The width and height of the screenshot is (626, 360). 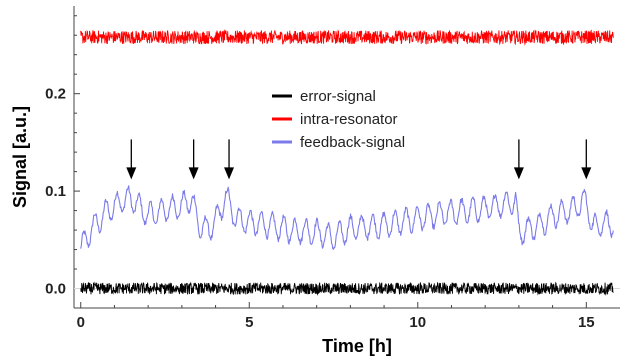 What do you see at coordinates (20, 157) in the screenshot?
I see `y-axis-title: Signal [a.u.]` at bounding box center [20, 157].